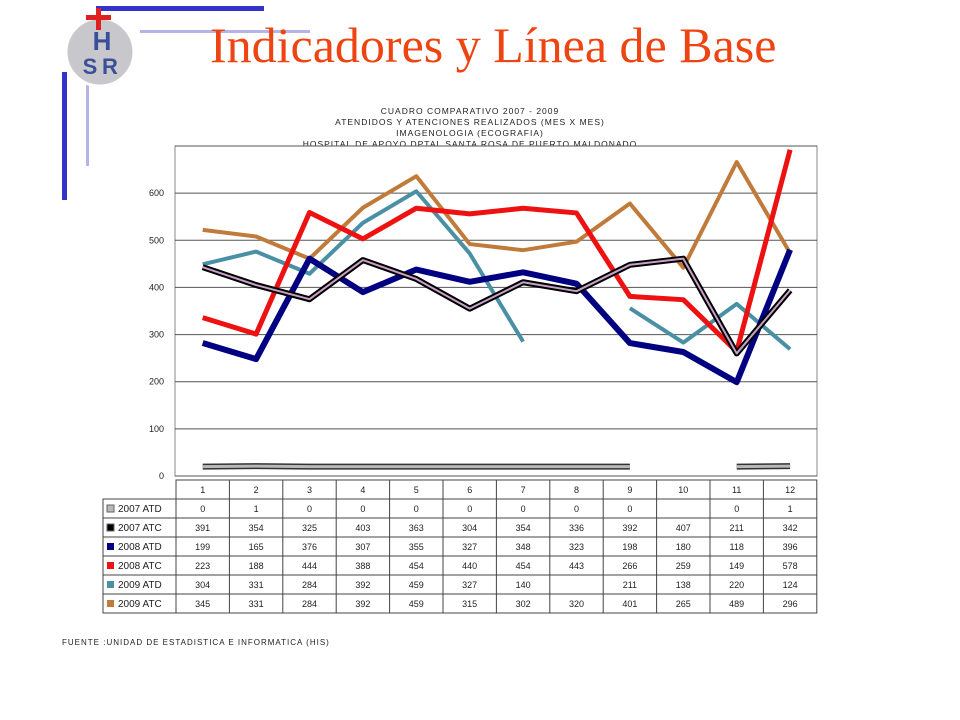  Describe the element at coordinates (790, 528) in the screenshot. I see `data-label: 342` at that location.